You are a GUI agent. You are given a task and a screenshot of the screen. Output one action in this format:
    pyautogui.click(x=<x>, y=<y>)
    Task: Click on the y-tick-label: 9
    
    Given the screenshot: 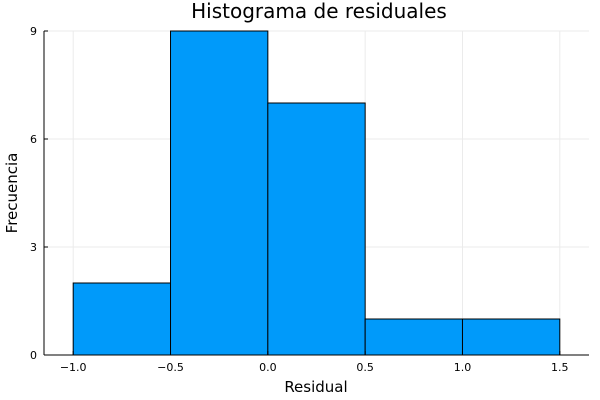 What is the action you would take?
    pyautogui.click(x=33, y=31)
    